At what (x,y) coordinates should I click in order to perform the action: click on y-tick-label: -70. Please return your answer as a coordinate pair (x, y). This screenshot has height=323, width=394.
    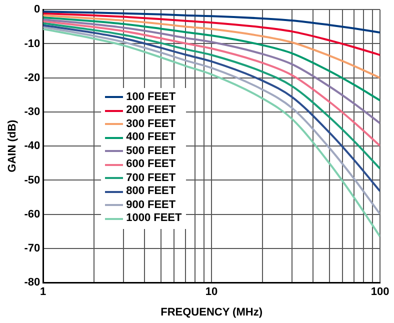
    Looking at the image, I should click on (32, 248).